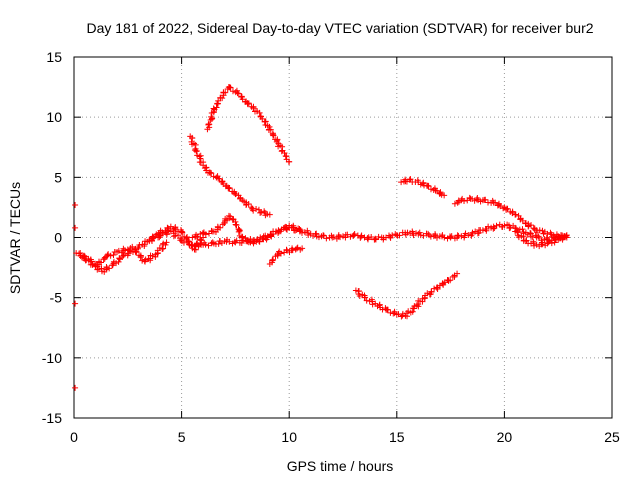 This screenshot has height=480, width=640. What do you see at coordinates (340, 466) in the screenshot?
I see `x-axis-label: GPS time / hours` at bounding box center [340, 466].